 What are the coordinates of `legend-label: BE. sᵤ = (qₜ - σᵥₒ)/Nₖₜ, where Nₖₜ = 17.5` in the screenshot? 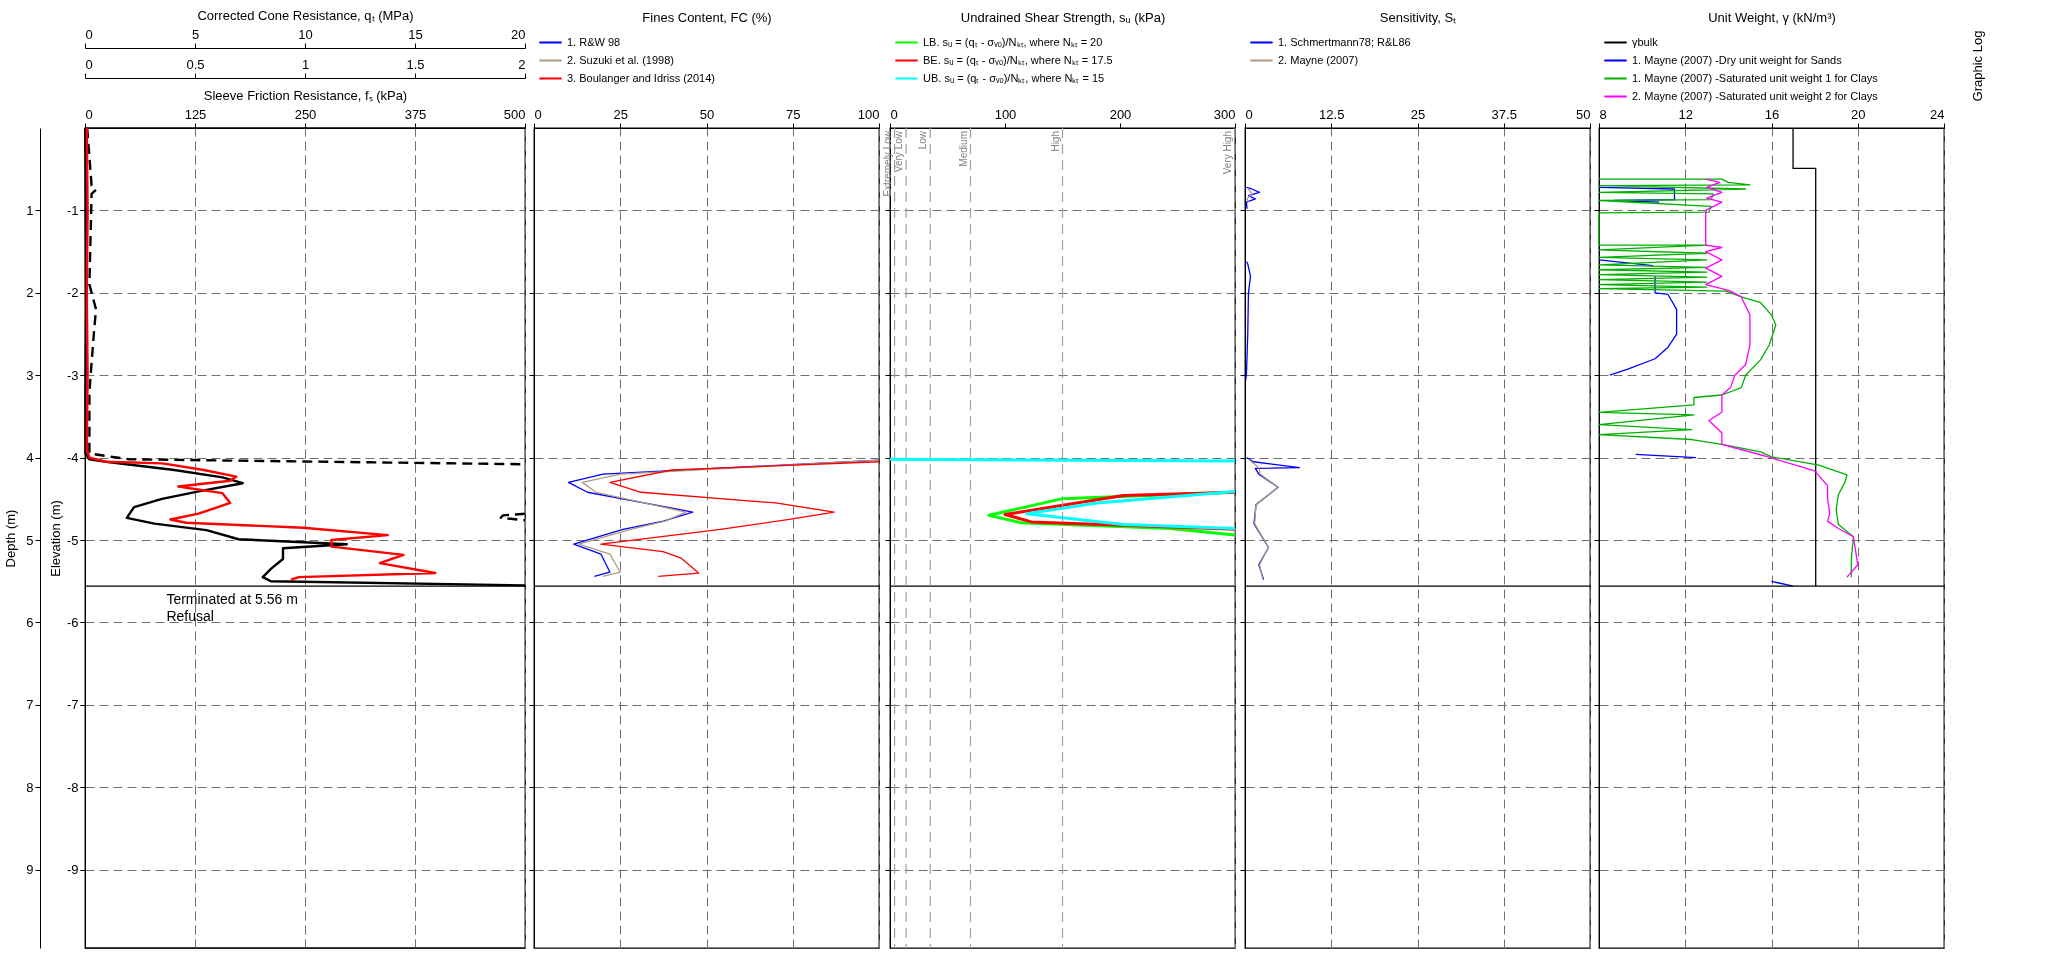 It's located at (1018, 59).